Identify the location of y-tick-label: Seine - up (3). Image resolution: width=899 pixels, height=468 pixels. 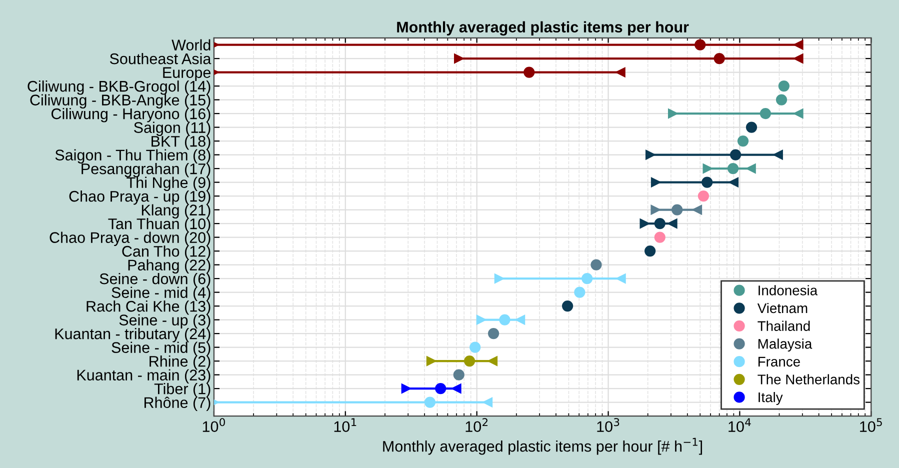
(164, 321).